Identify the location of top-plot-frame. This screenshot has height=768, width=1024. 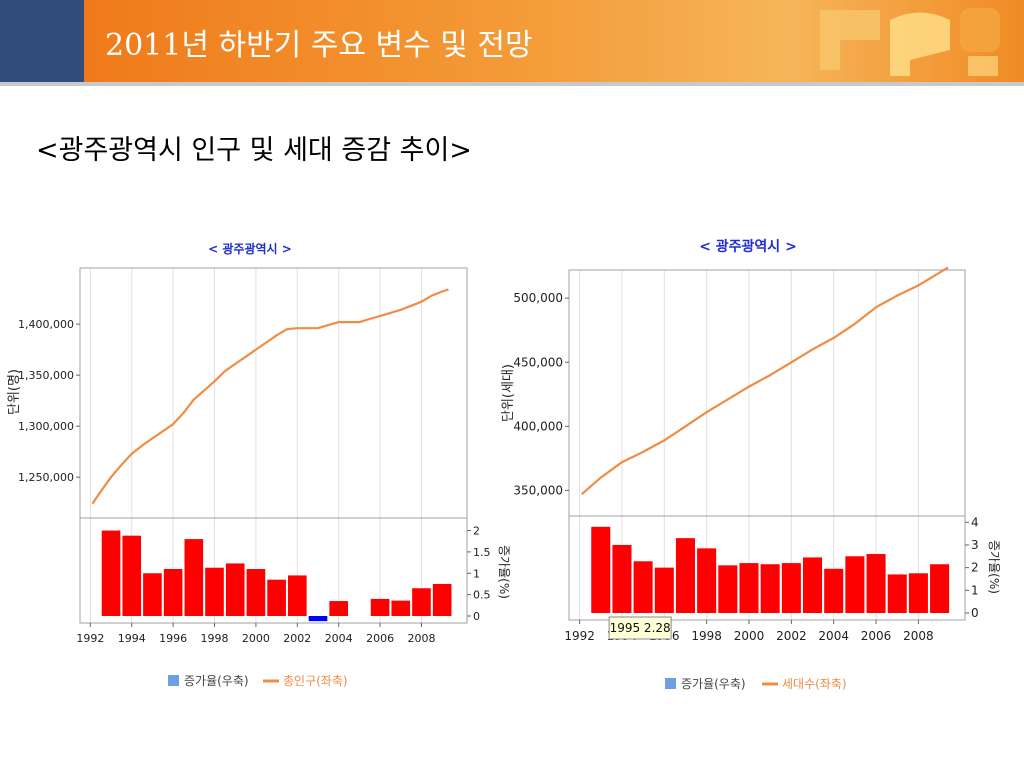
(767, 393).